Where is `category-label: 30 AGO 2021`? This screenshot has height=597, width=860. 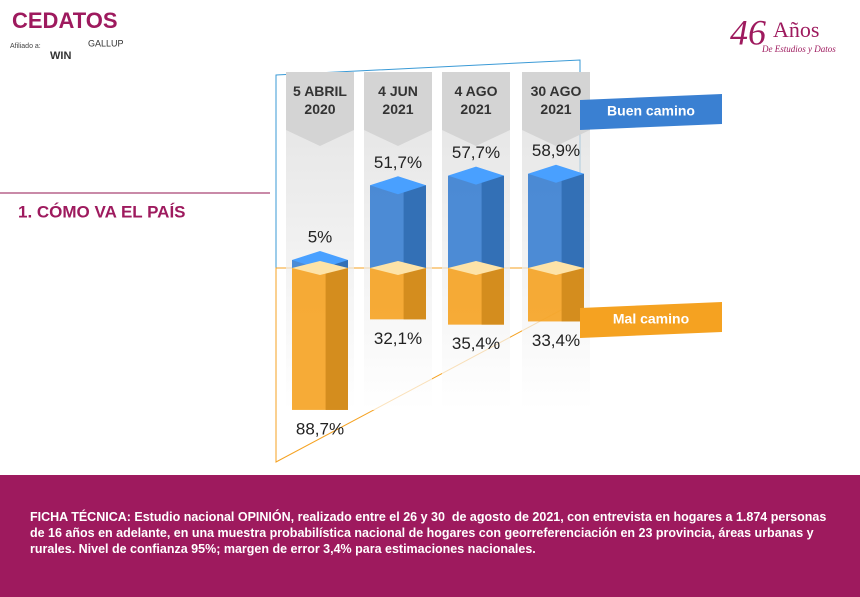
category-label: 30 AGO 2021 is located at coordinates (556, 100).